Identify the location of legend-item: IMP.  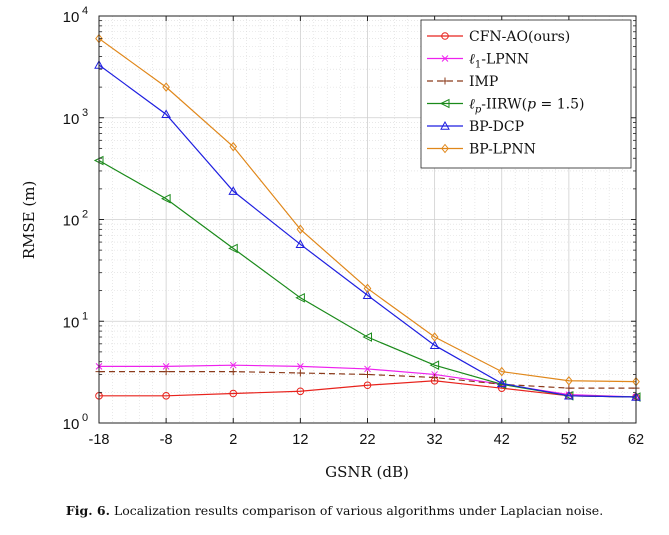
(462, 82).